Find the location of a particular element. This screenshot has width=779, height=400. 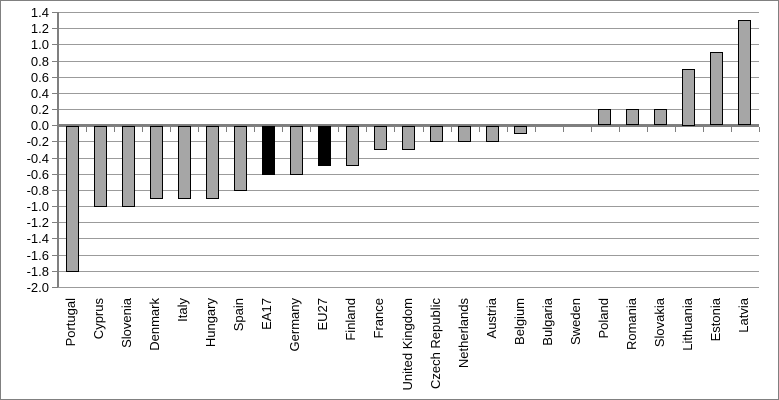

bar-slovakia is located at coordinates (660, 117).